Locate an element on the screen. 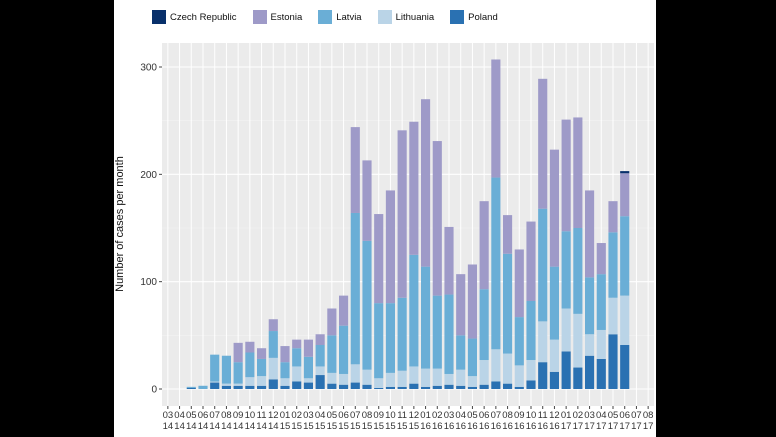 Image resolution: width=776 pixels, height=437 pixels. legend-swatch is located at coordinates (384, 17).